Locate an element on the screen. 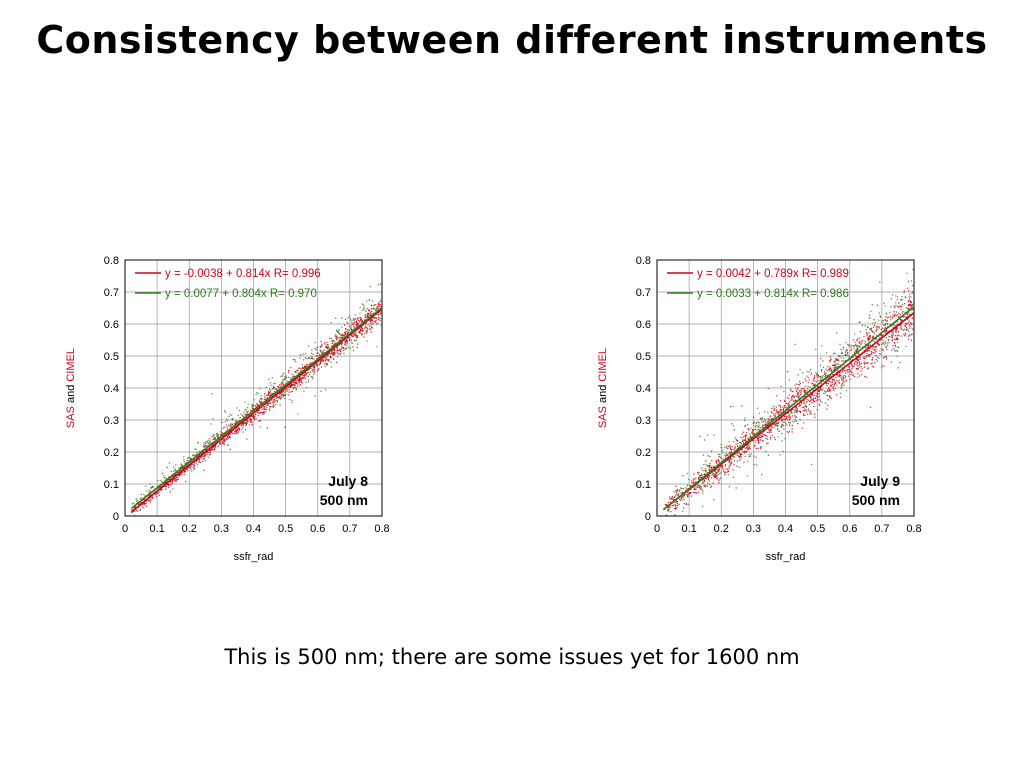  chart-annotation: 500 nm is located at coordinates (344, 500).